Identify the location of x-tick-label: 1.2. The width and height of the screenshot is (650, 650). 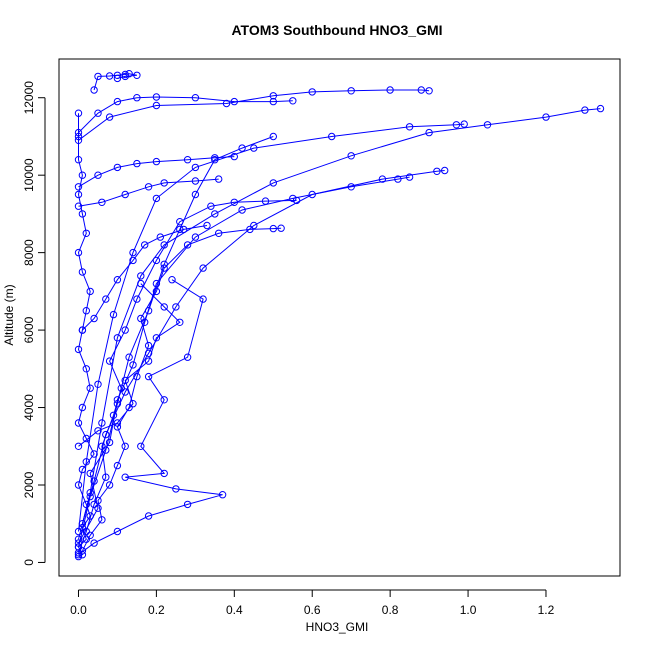
(546, 610).